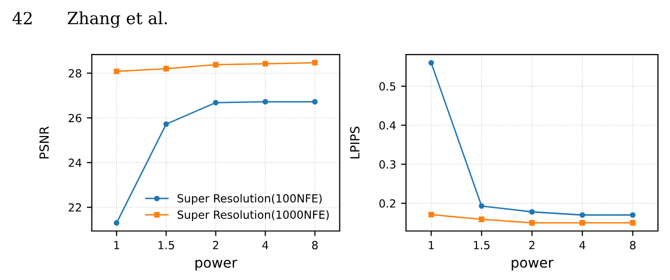 This screenshot has width=670, height=280. Describe the element at coordinates (253, 215) in the screenshot. I see `legend-label: Super Resolution(1000NFE)` at that location.